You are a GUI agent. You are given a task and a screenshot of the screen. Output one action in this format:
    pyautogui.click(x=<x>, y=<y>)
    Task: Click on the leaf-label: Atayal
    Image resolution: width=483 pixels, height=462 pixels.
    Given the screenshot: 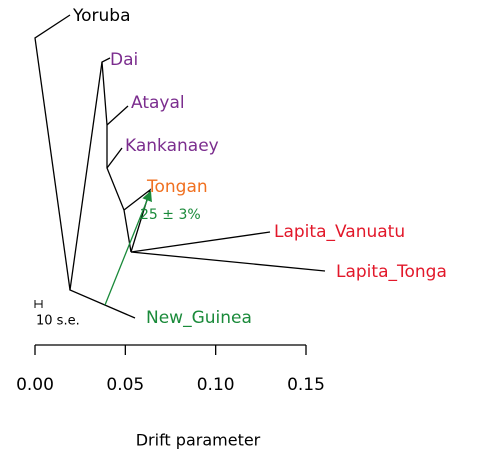 What is the action you would take?
    pyautogui.click(x=158, y=103)
    